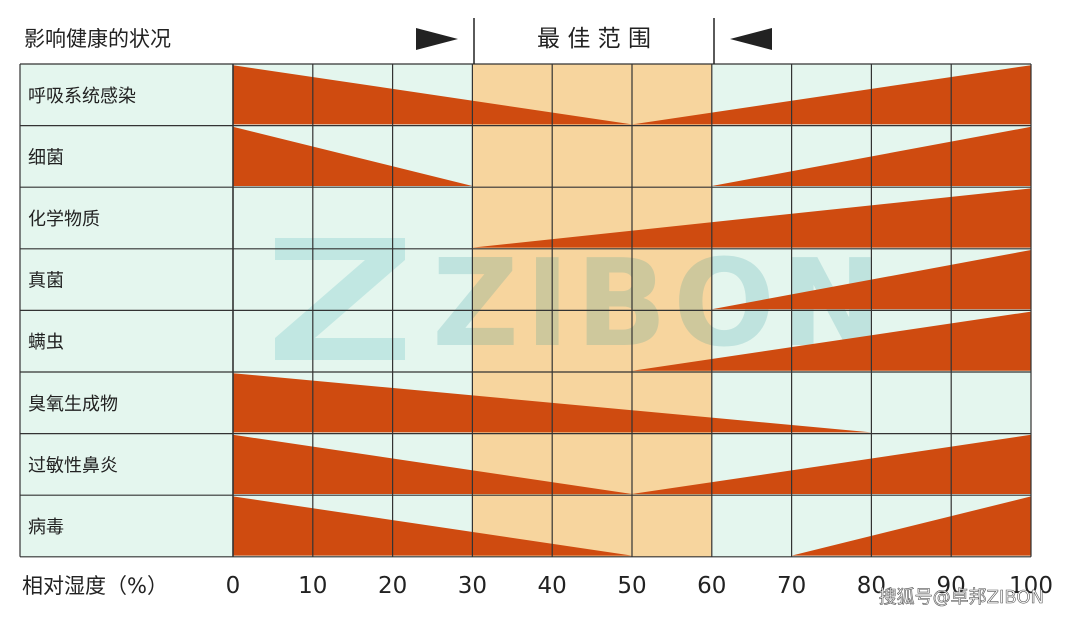 The height and width of the screenshot is (619, 1068). What do you see at coordinates (82, 96) in the screenshot?
I see `row-label: 呼吸系统感染` at bounding box center [82, 96].